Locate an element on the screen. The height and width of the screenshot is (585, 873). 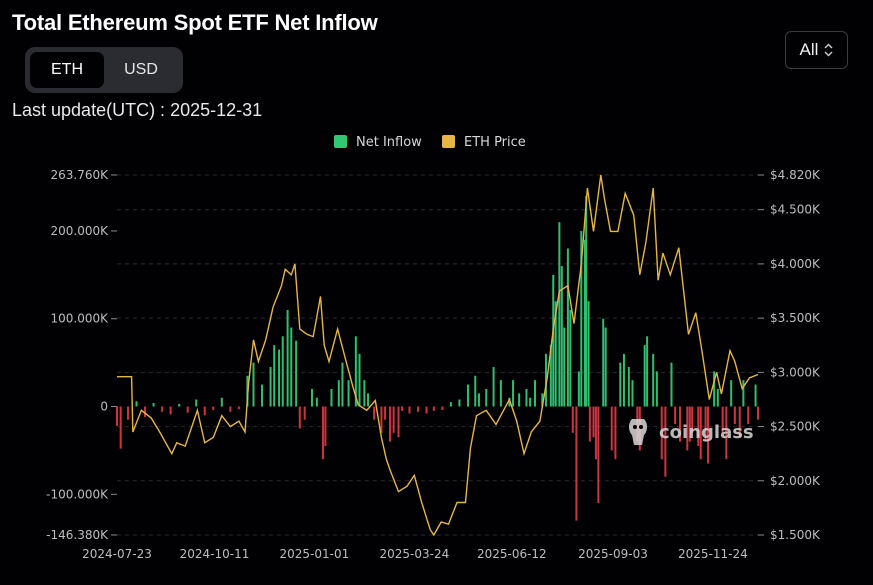
legend-item-net-inflow: Net Inflow is located at coordinates (378, 142).